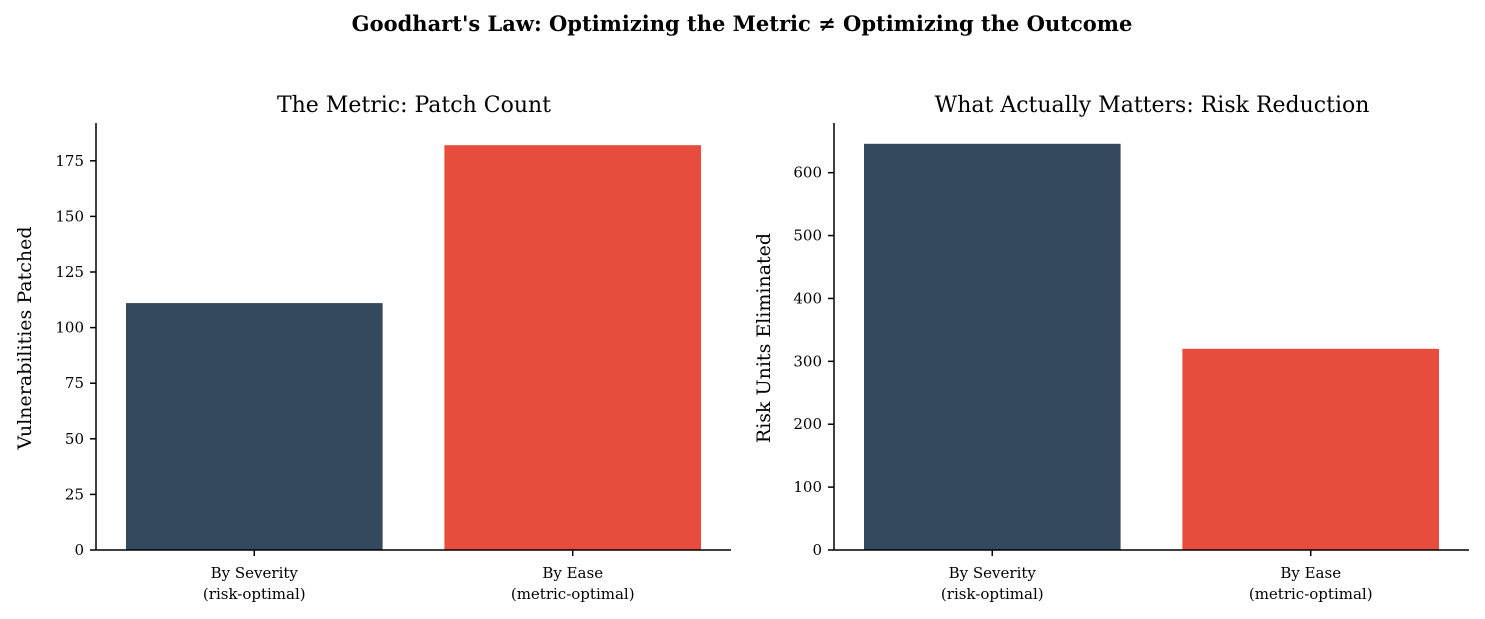 The image size is (1485, 619). What do you see at coordinates (25, 338) in the screenshot?
I see `y-axis-label: Vulnerabilities Patched` at bounding box center [25, 338].